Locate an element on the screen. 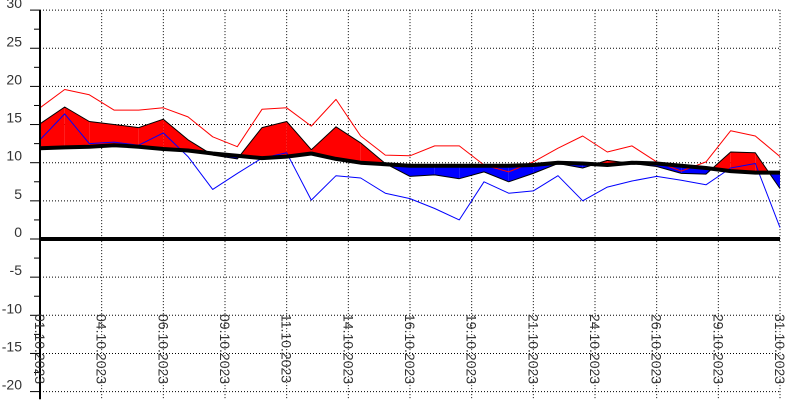 This screenshot has height=405, width=800. y-tick-label: -10 is located at coordinates (12, 308).